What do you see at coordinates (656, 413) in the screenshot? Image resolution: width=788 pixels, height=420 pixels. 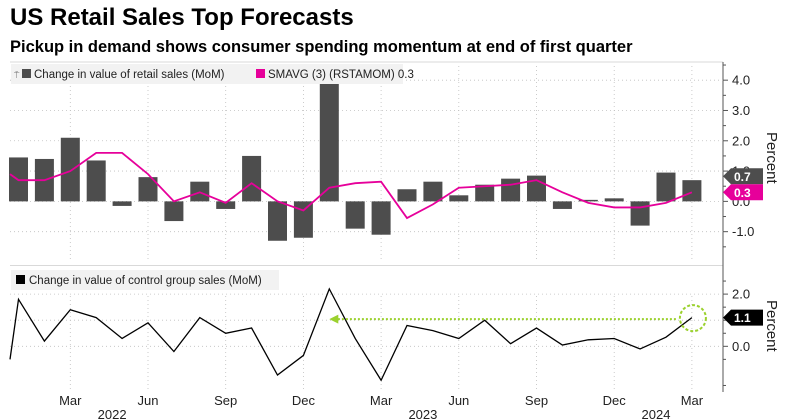 I see `x-year-label: 2024` at bounding box center [656, 413].